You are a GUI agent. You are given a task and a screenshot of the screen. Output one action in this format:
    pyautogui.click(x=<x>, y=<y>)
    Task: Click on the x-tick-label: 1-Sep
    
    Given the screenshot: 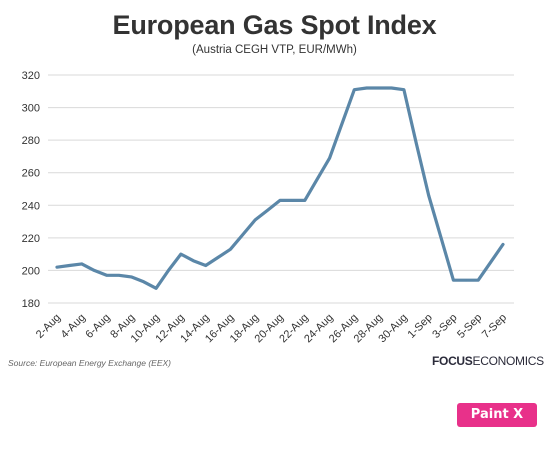 What is the action you would take?
    pyautogui.click(x=420, y=326)
    